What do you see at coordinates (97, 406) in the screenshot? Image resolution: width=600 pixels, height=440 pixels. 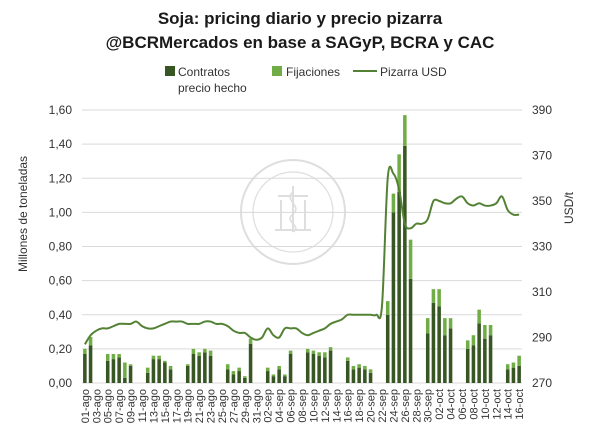 I see `x-tick-label: 03-ago` at bounding box center [97, 406].